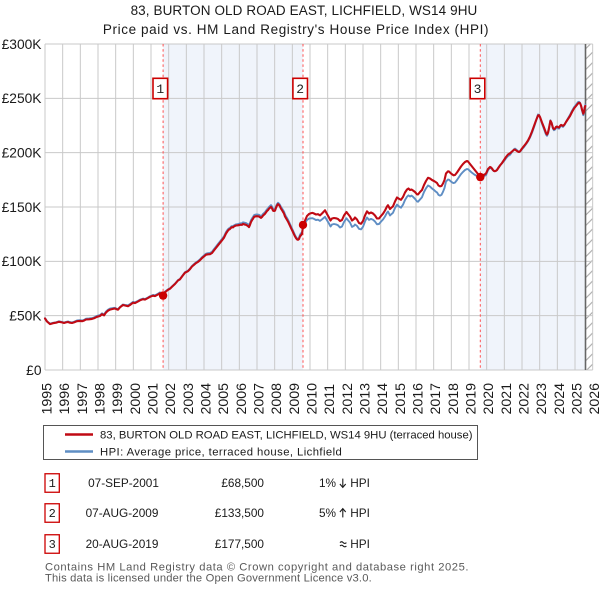  Describe the element at coordinates (207, 399) in the screenshot. I see `svg-text: 2004` at that location.